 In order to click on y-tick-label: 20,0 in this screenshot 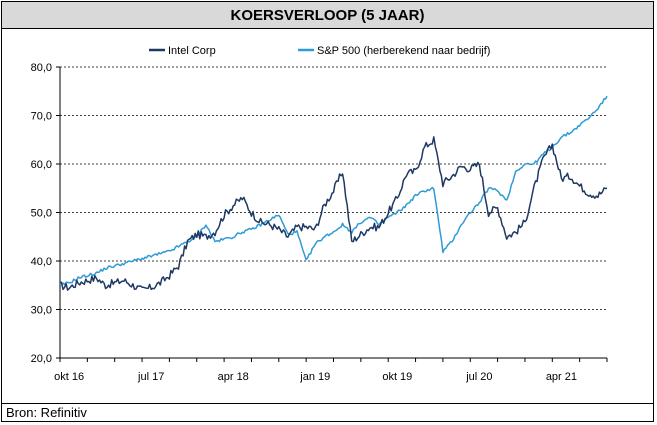, I will do `click(41, 359)`.